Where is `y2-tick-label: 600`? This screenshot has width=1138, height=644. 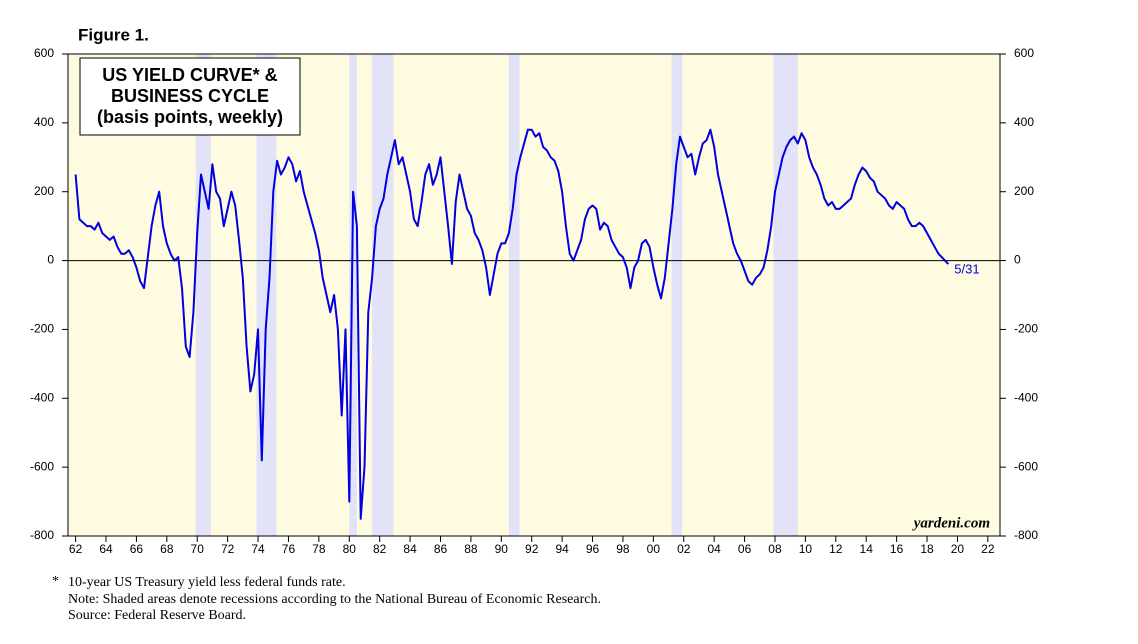
y2-tick-label: 600 is located at coordinates (1024, 53).